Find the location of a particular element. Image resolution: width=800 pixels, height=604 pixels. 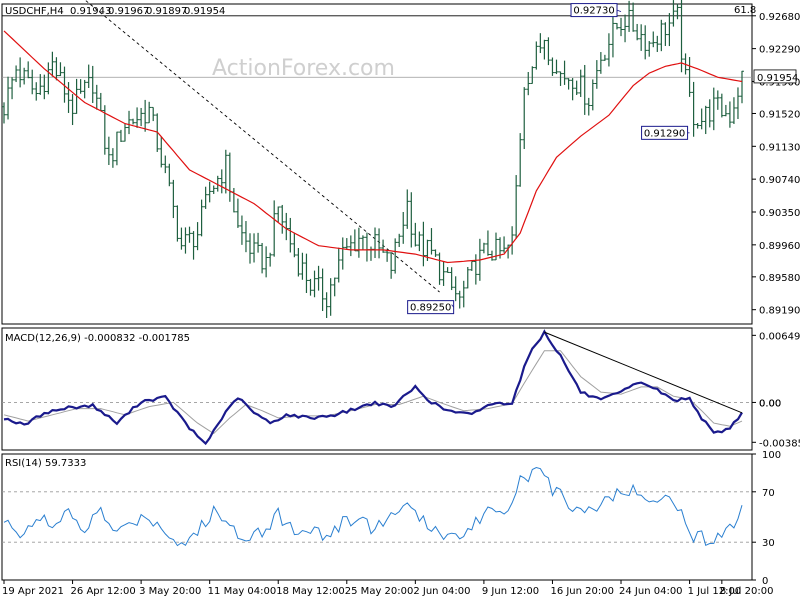

price-annotation: 0.91290 is located at coordinates (665, 132).